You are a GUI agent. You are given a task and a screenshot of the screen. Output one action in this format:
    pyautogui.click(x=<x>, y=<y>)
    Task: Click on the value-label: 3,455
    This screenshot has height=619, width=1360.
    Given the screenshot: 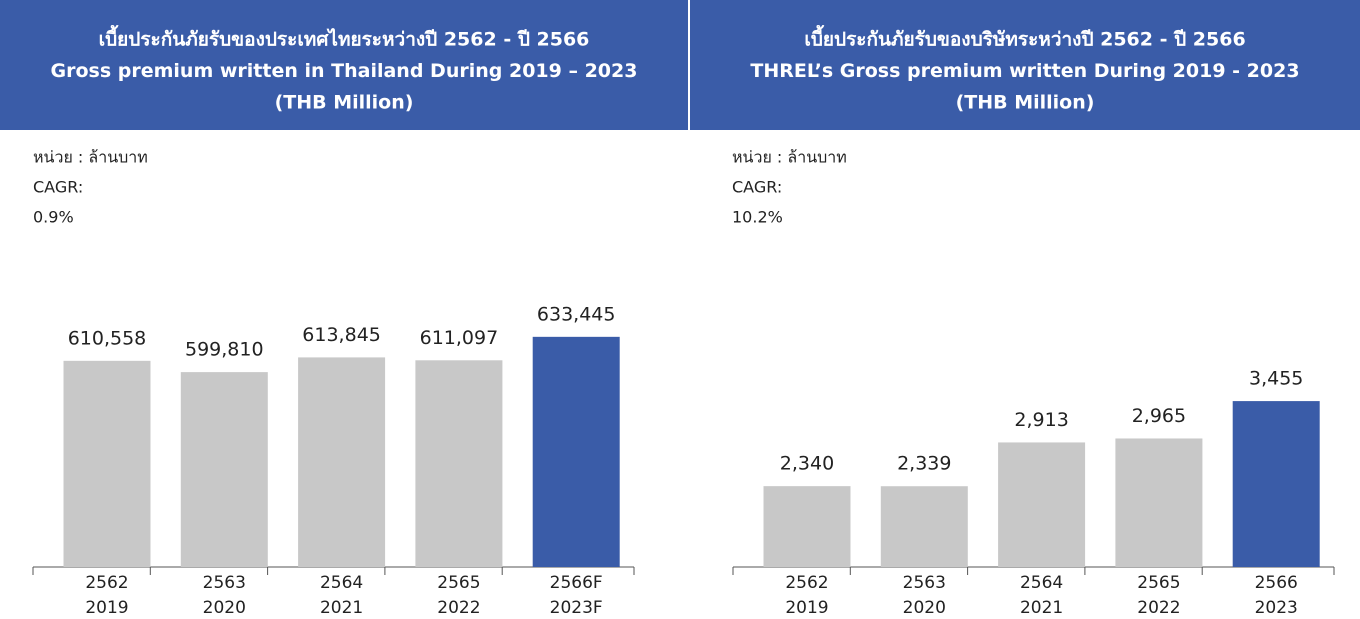 What is the action you would take?
    pyautogui.click(x=1276, y=379)
    